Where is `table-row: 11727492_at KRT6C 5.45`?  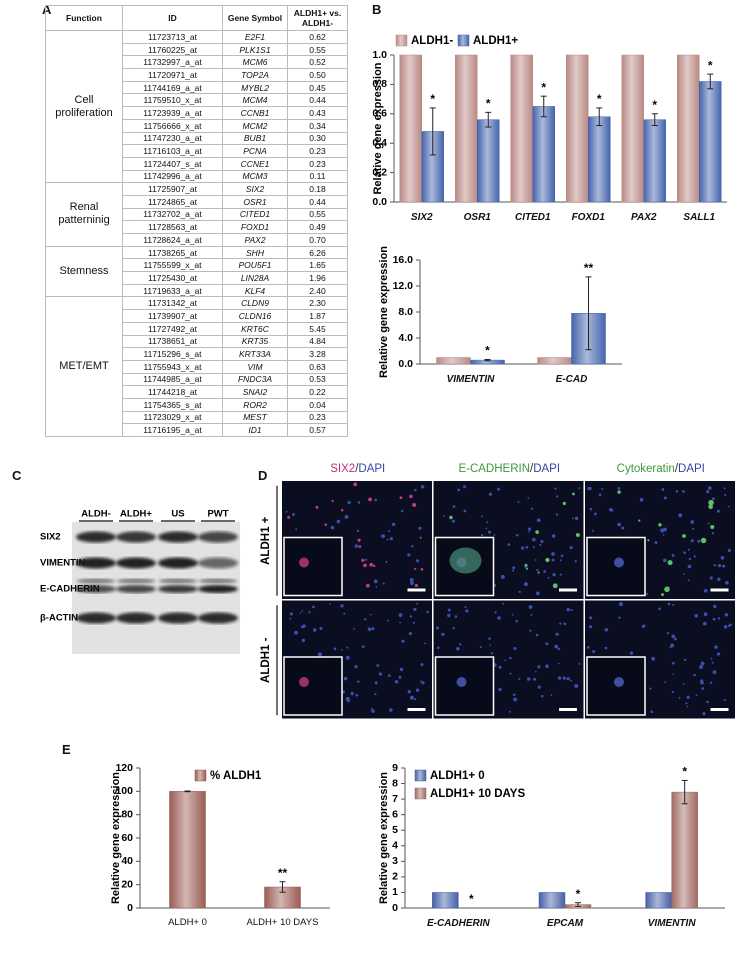
table-row: 11727492_at KRT6C 5.45 is located at coordinates (197, 328).